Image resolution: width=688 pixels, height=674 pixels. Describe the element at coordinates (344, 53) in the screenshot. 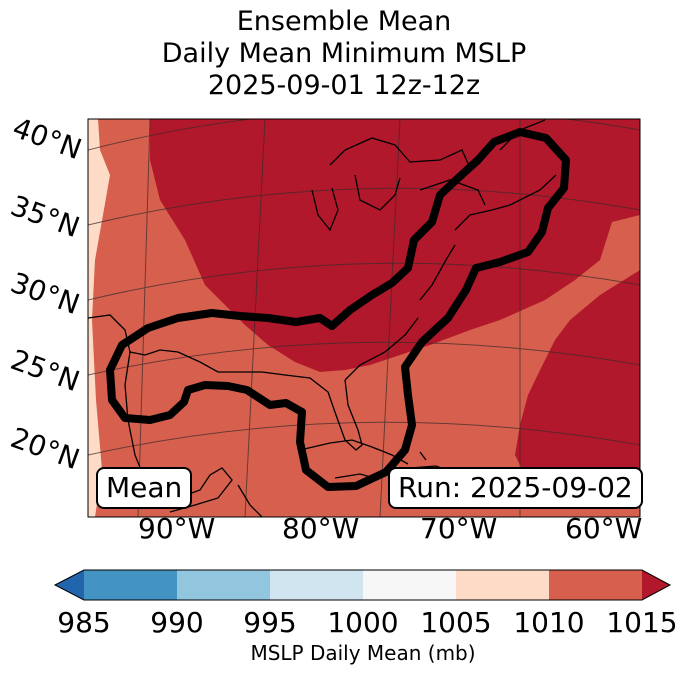

I see `title-line-2: Daily Mean Minimum MSLP` at that location.